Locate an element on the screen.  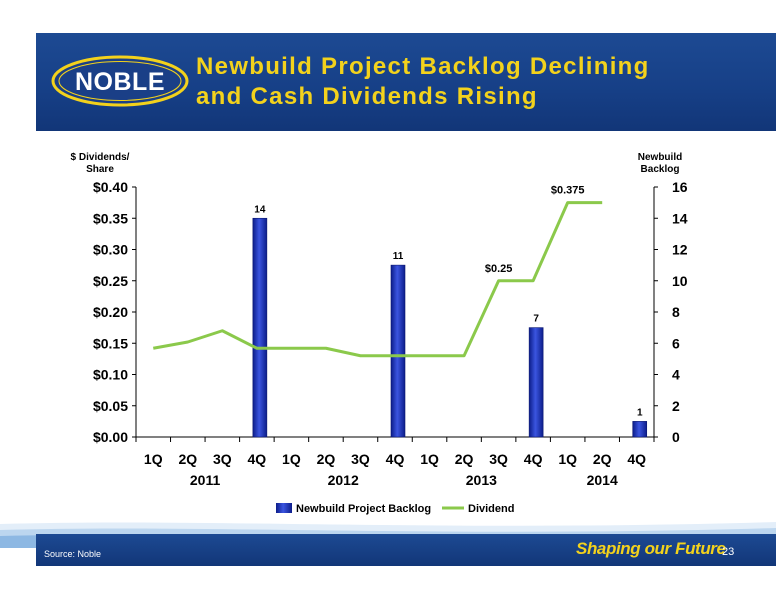
year-label: 2011 is located at coordinates (205, 480).